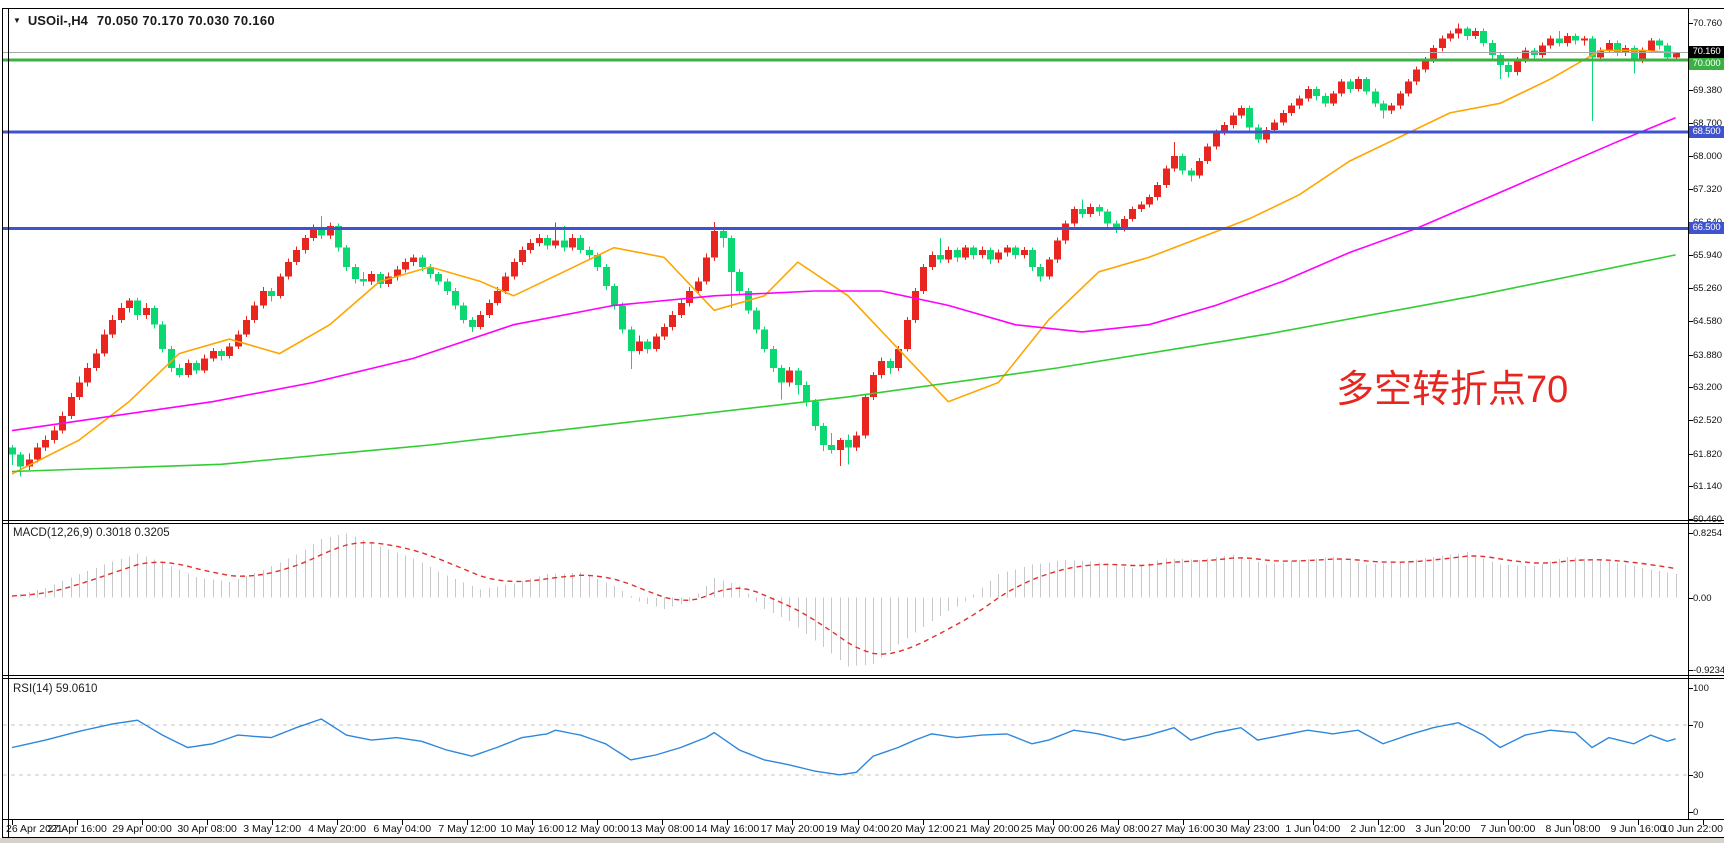 The height and width of the screenshot is (843, 1724). I want to click on time-axis-label: 12 May 00:00, so click(597, 829).